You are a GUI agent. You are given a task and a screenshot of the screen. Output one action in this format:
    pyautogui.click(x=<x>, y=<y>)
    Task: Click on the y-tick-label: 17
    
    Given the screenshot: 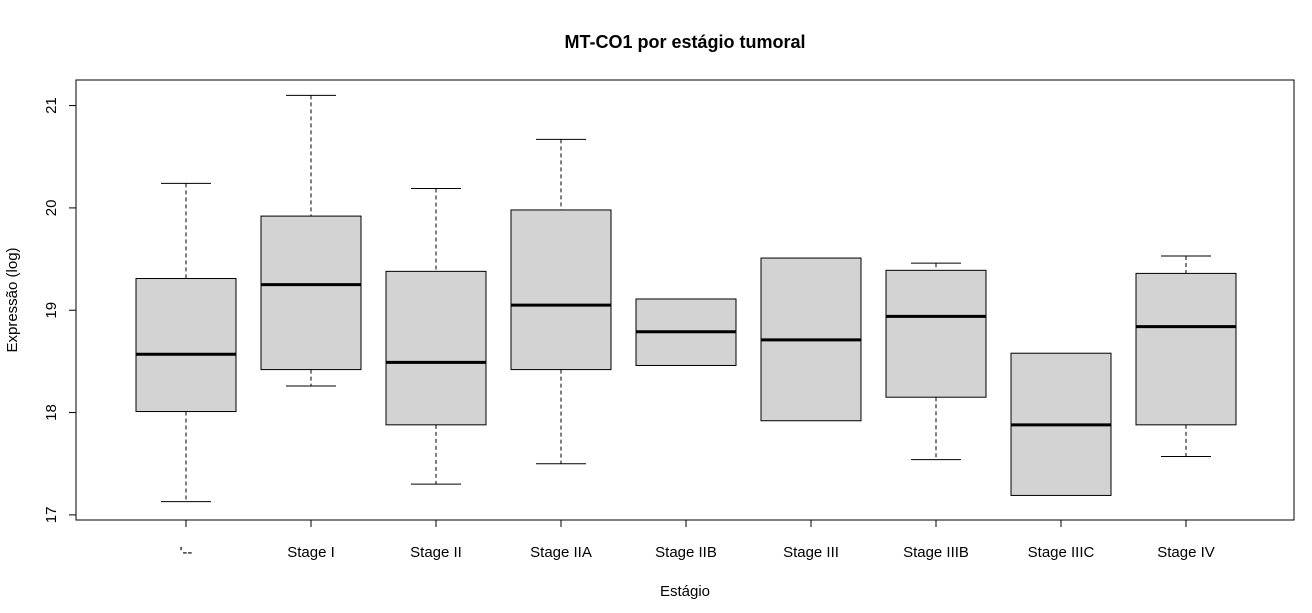 What is the action you would take?
    pyautogui.click(x=51, y=515)
    